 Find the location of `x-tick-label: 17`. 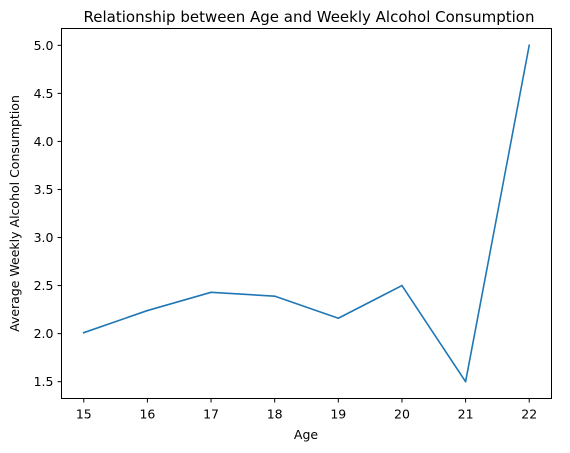

x-tick-label: 17 is located at coordinates (211, 414).